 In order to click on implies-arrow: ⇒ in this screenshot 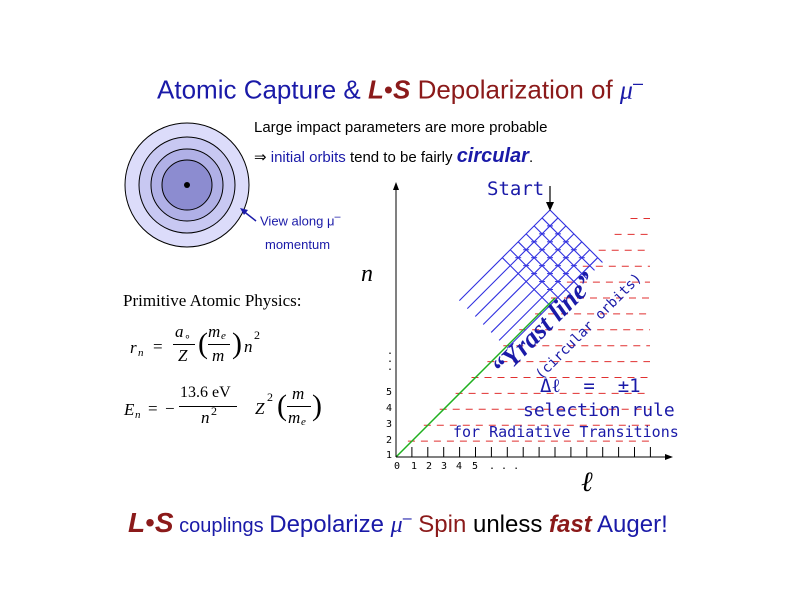, I will do `click(260, 157)`.